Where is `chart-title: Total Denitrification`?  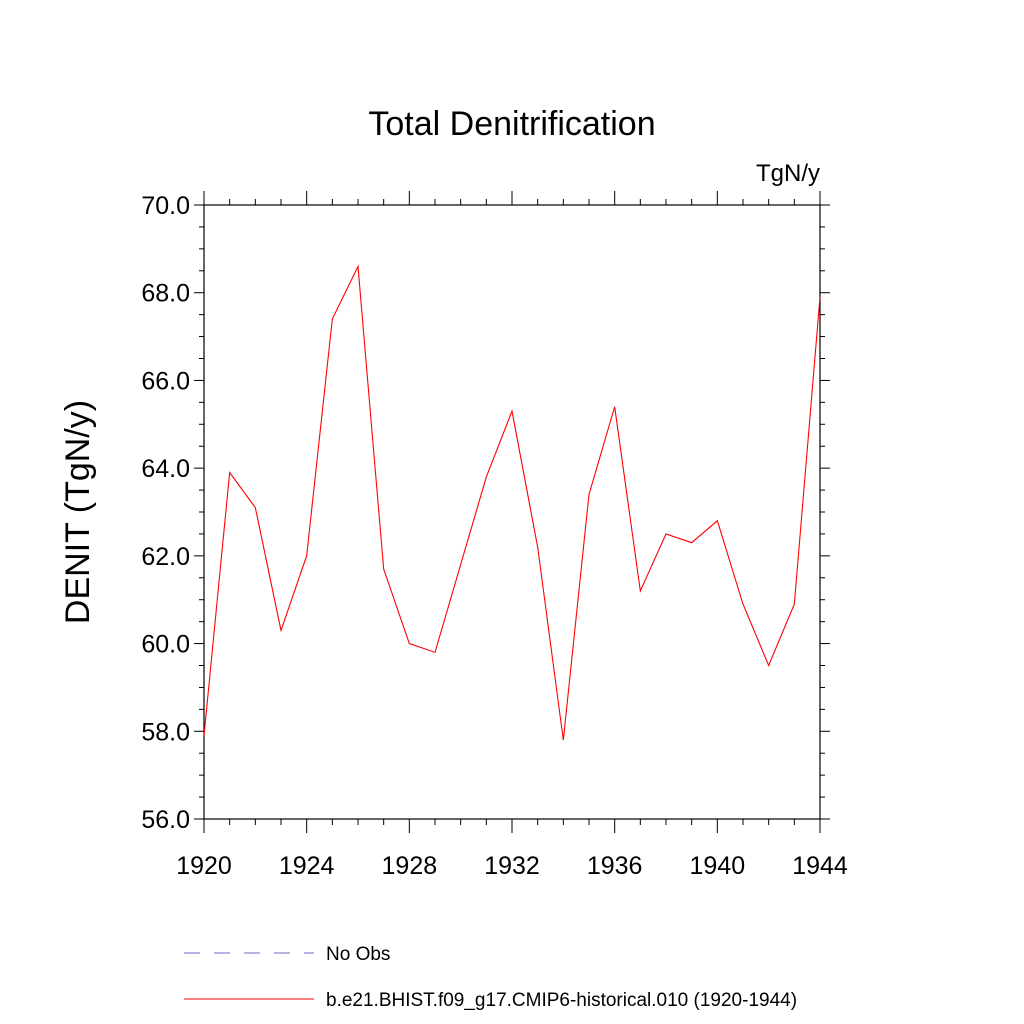 chart-title: Total Denitrification is located at coordinates (511, 124).